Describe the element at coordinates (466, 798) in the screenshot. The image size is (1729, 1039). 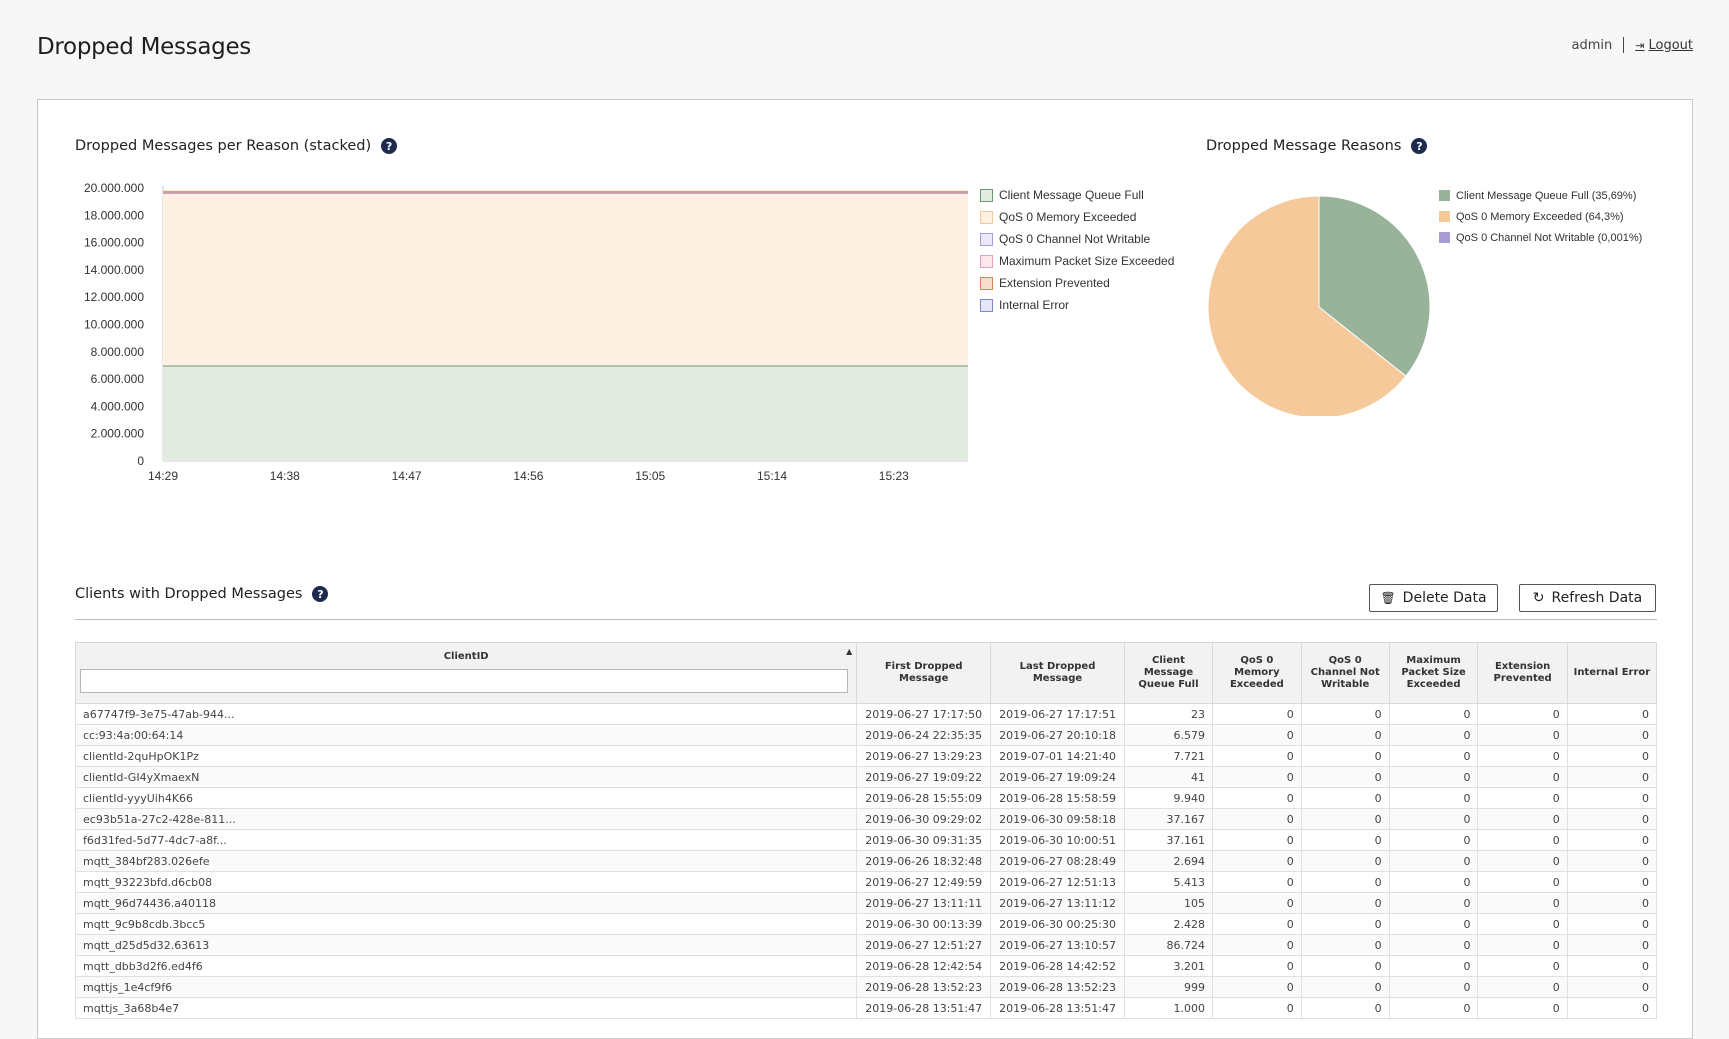
I see `cell-clientid: clientId-yyyUih4K66` at that location.